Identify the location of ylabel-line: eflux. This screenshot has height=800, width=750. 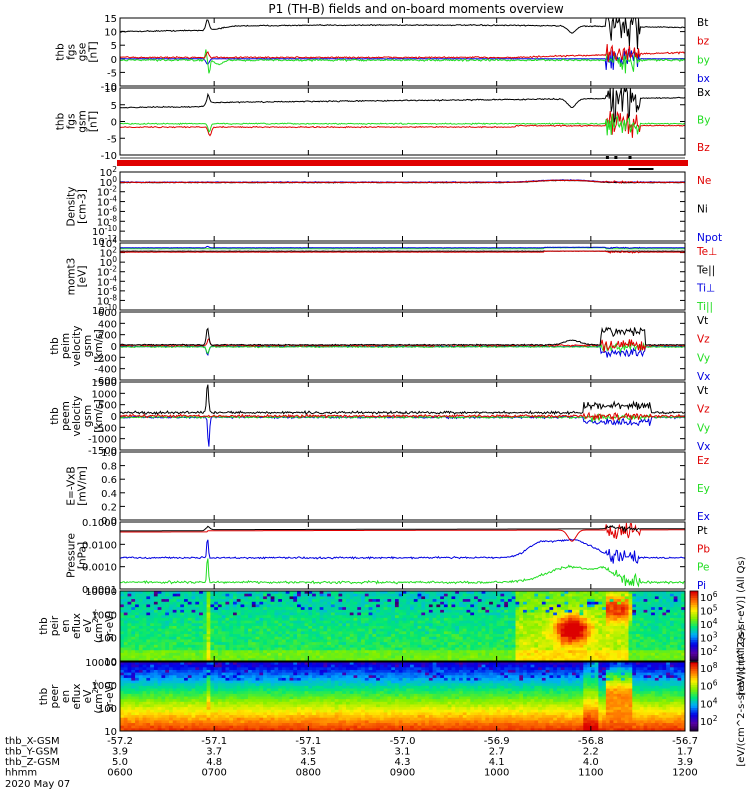
(77, 626).